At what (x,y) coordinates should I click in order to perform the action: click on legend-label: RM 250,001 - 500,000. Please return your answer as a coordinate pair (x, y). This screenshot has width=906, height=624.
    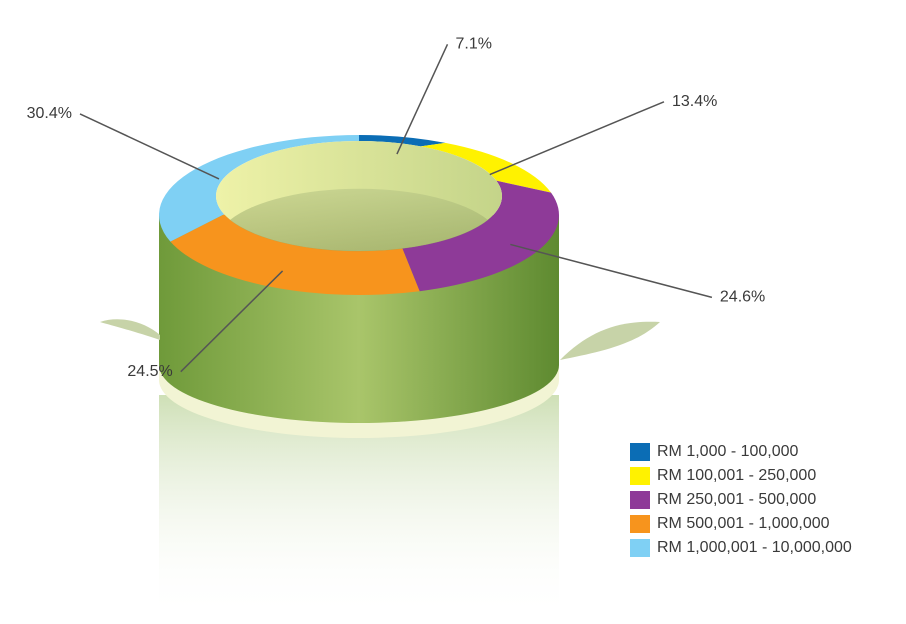
    Looking at the image, I should click on (736, 499).